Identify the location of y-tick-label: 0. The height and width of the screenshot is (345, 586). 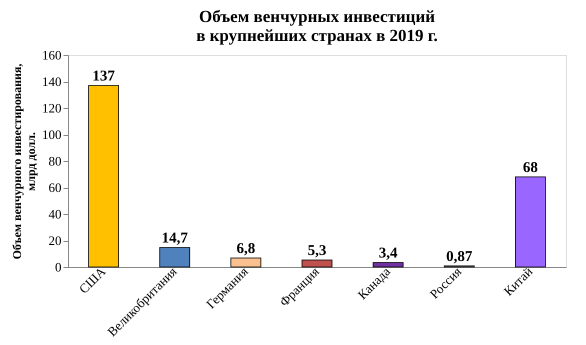
(58, 267).